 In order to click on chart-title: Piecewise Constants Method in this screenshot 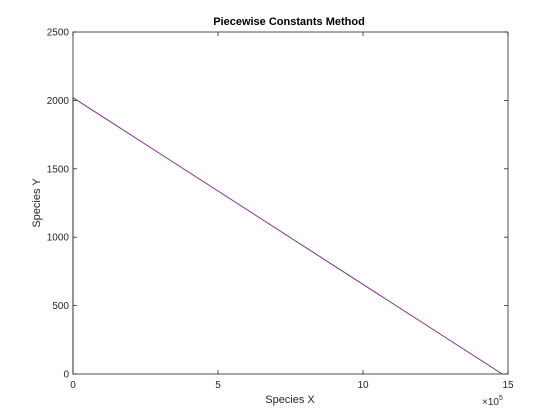, I will do `click(289, 22)`.